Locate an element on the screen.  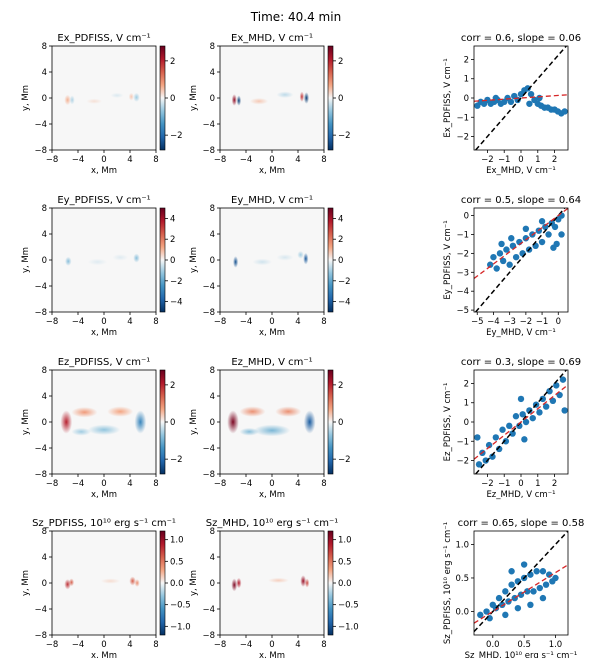
x-tick-label: 1 is located at coordinates (537, 160).